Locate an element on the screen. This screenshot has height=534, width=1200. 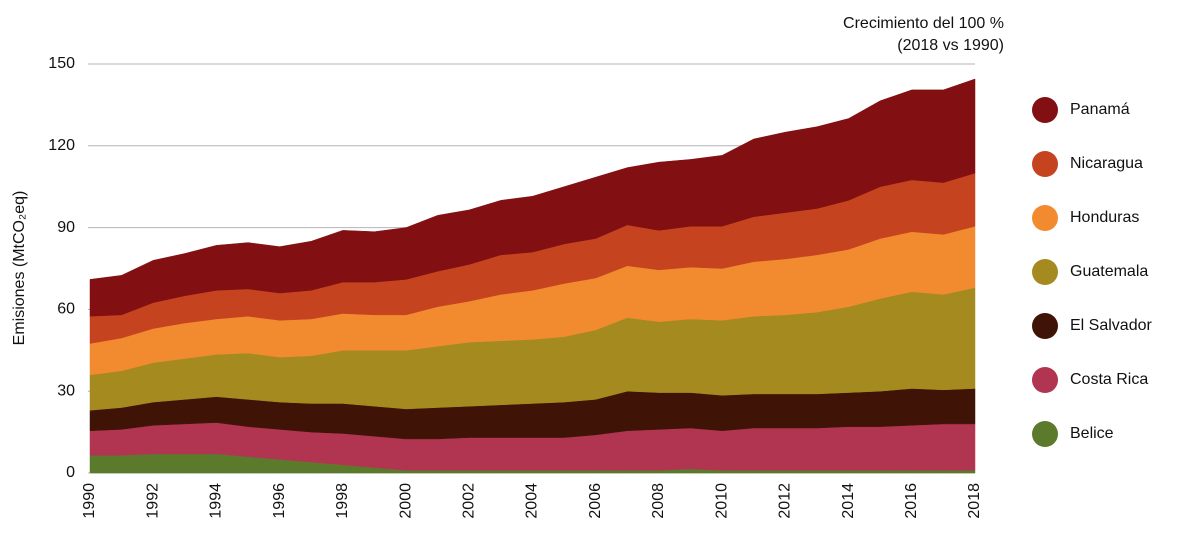
annotation: (2018 vs 1990) is located at coordinates (950, 45).